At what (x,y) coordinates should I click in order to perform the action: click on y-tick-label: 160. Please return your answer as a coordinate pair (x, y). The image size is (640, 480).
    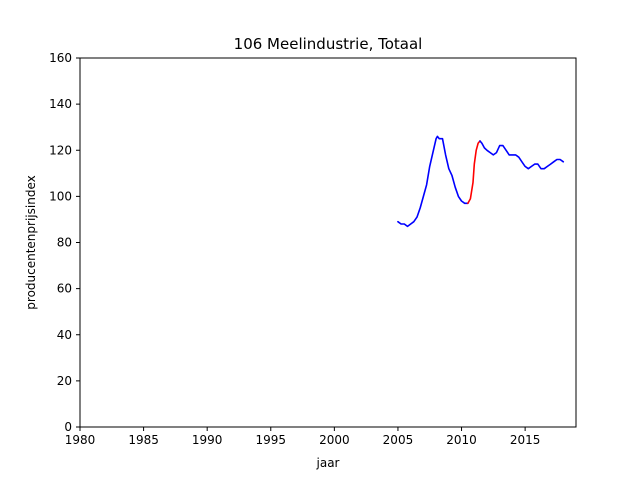
    Looking at the image, I should click on (60, 58).